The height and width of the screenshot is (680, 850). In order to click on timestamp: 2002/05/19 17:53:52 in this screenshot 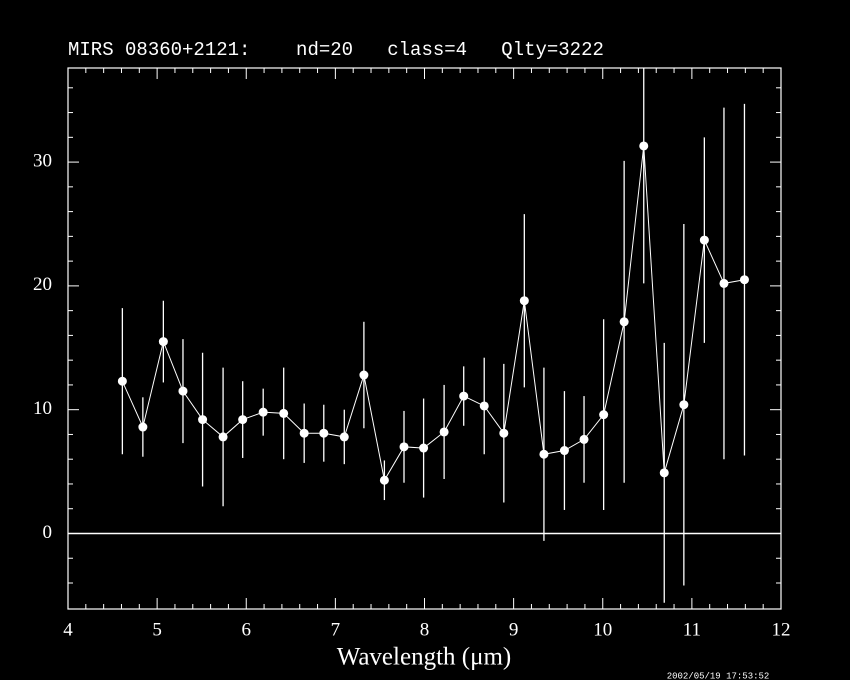, I will do `click(718, 675)`.